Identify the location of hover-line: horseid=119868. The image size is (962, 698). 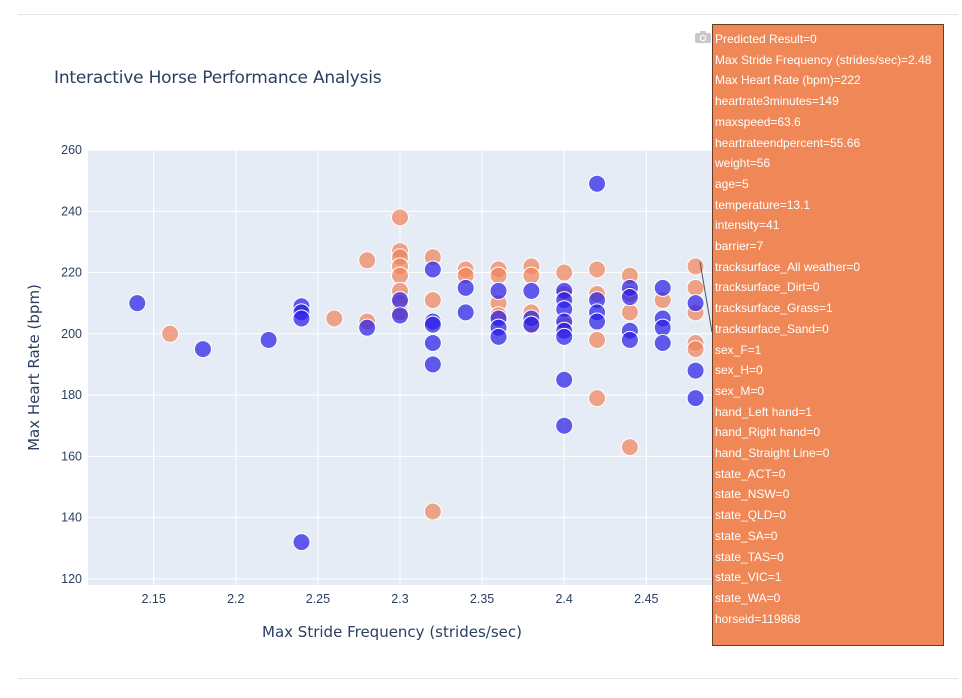
(758, 618).